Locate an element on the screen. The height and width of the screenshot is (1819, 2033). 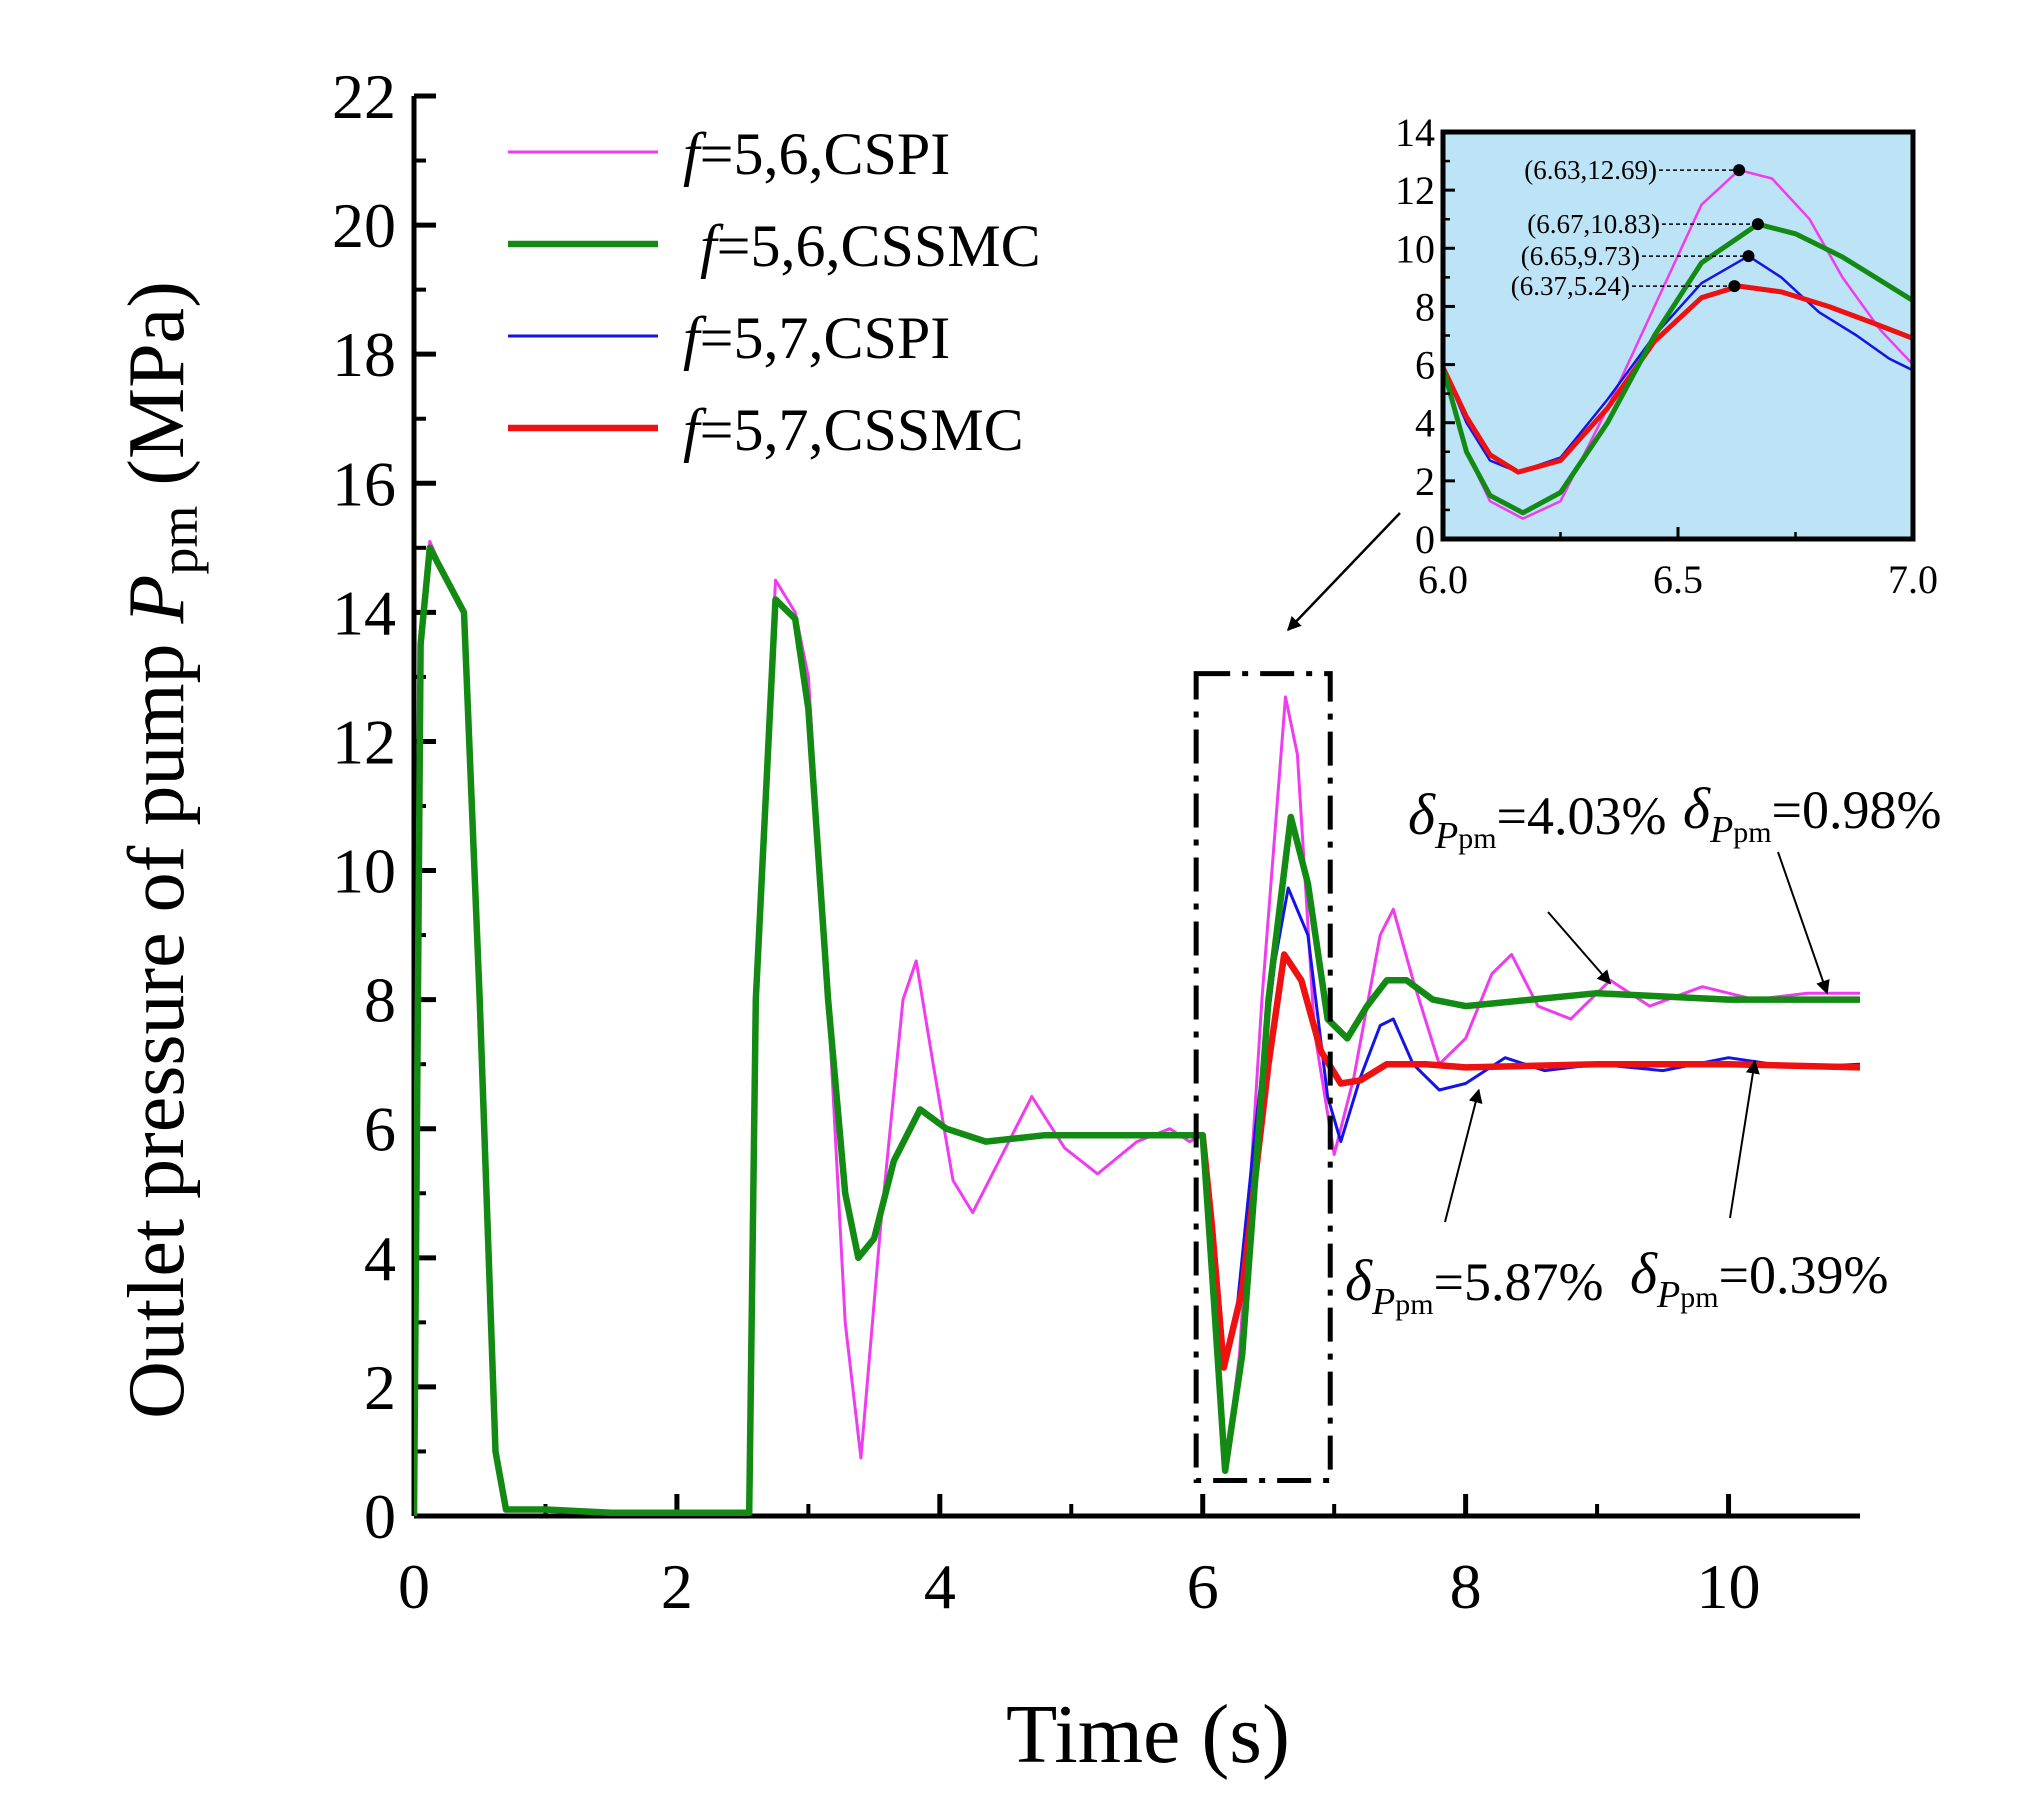
main-x-tick-label: 8 is located at coordinates (1466, 1586).